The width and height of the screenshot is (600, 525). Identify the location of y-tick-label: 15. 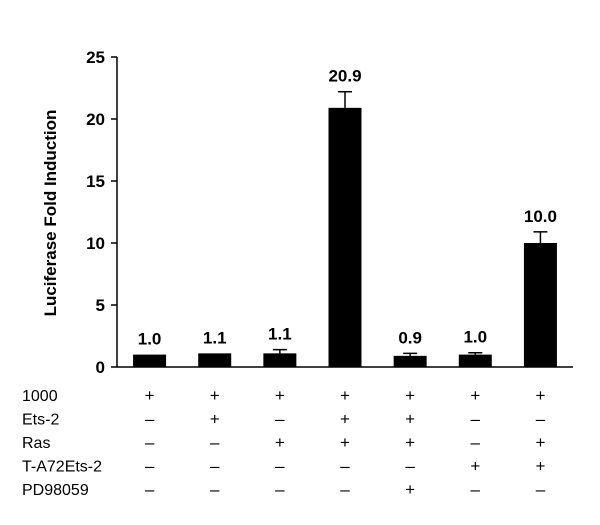
(95, 181).